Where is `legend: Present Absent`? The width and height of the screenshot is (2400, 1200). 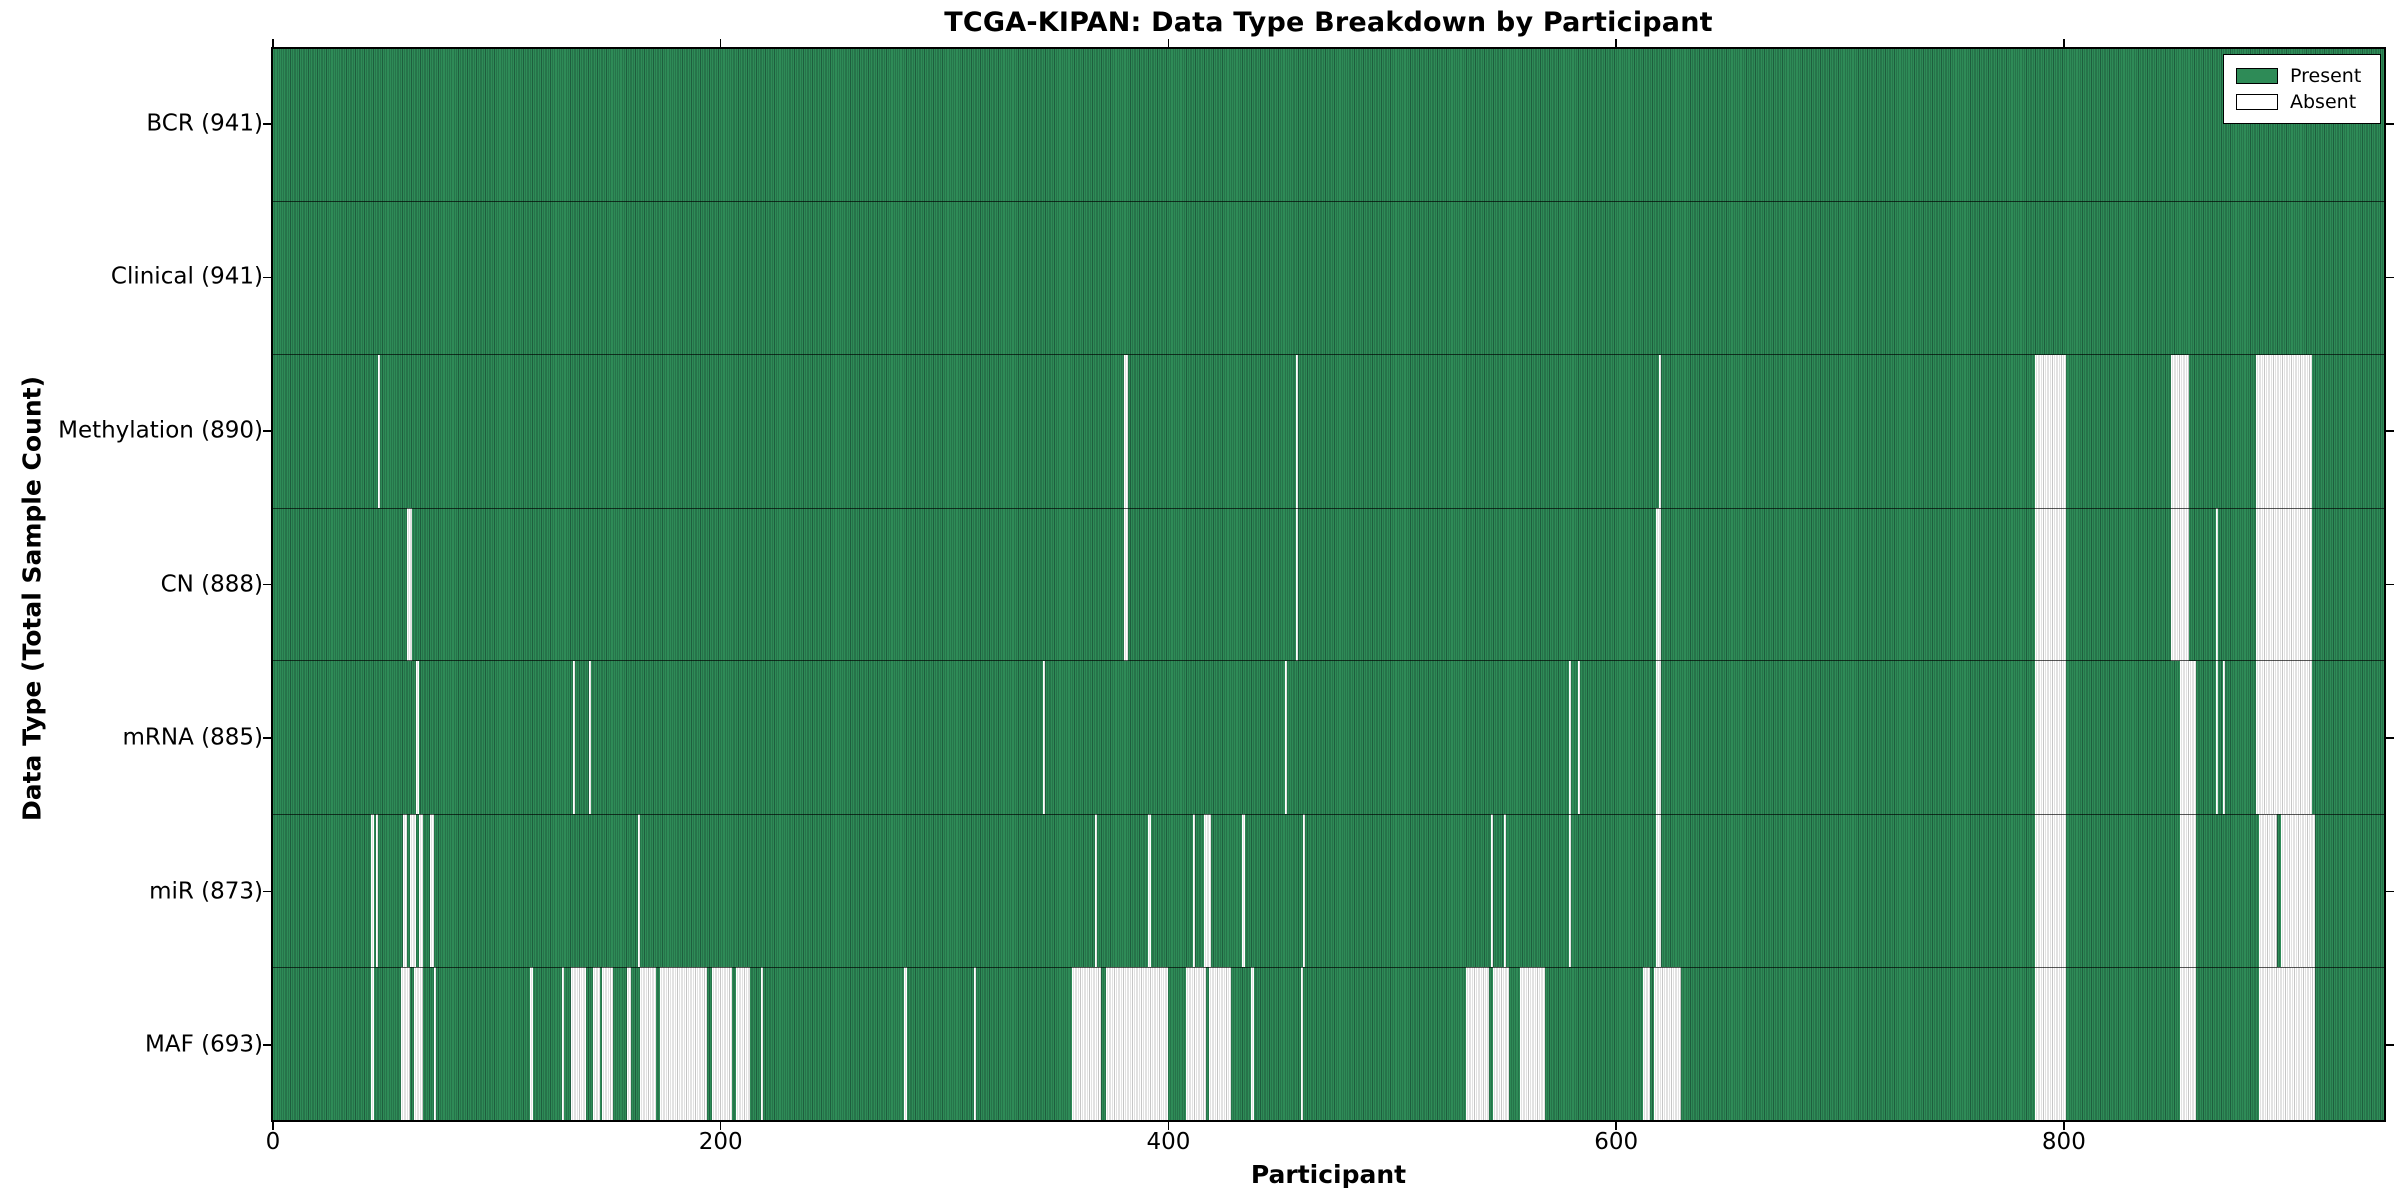 legend: Present Absent is located at coordinates (2302, 89).